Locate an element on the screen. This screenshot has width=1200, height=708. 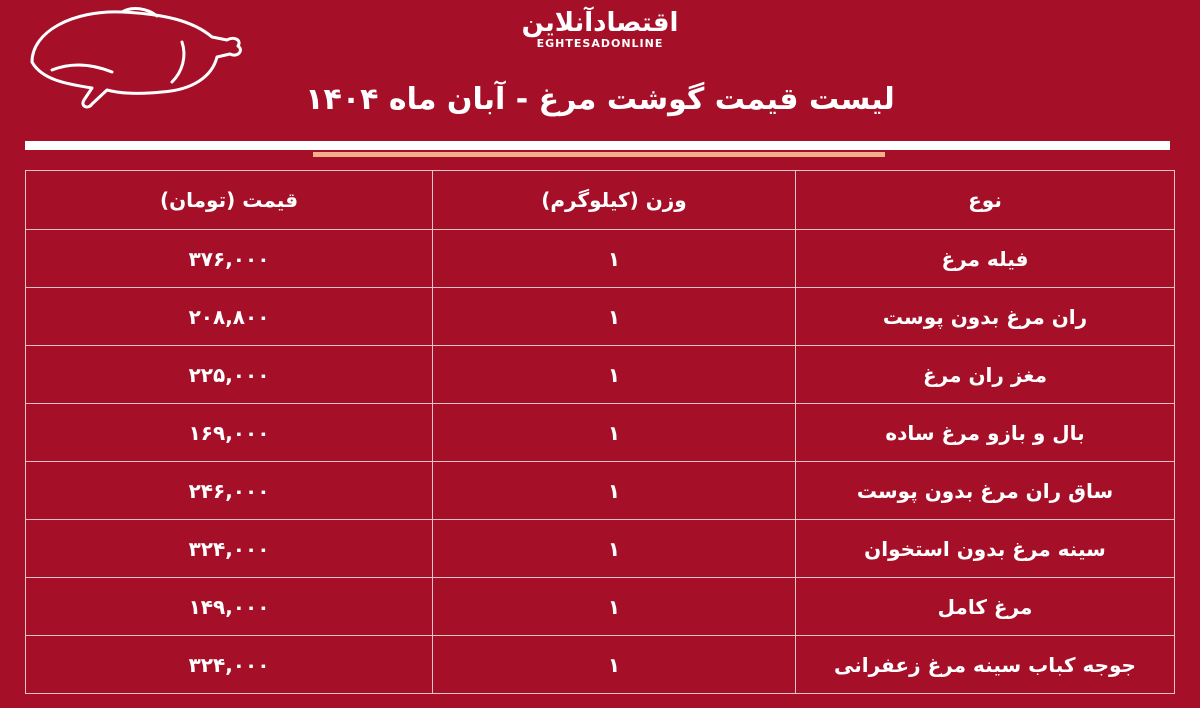
table-row: بال و بازو مرغ ساده ۱ ۱۶۹,۰۰۰ is located at coordinates (600, 432).